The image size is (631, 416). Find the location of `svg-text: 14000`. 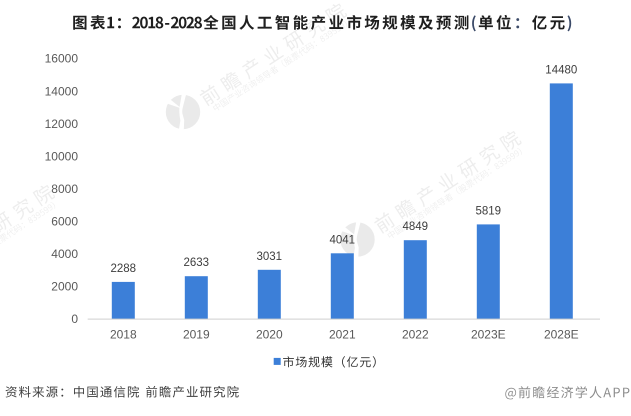

svg-text: 14000 is located at coordinates (62, 91).